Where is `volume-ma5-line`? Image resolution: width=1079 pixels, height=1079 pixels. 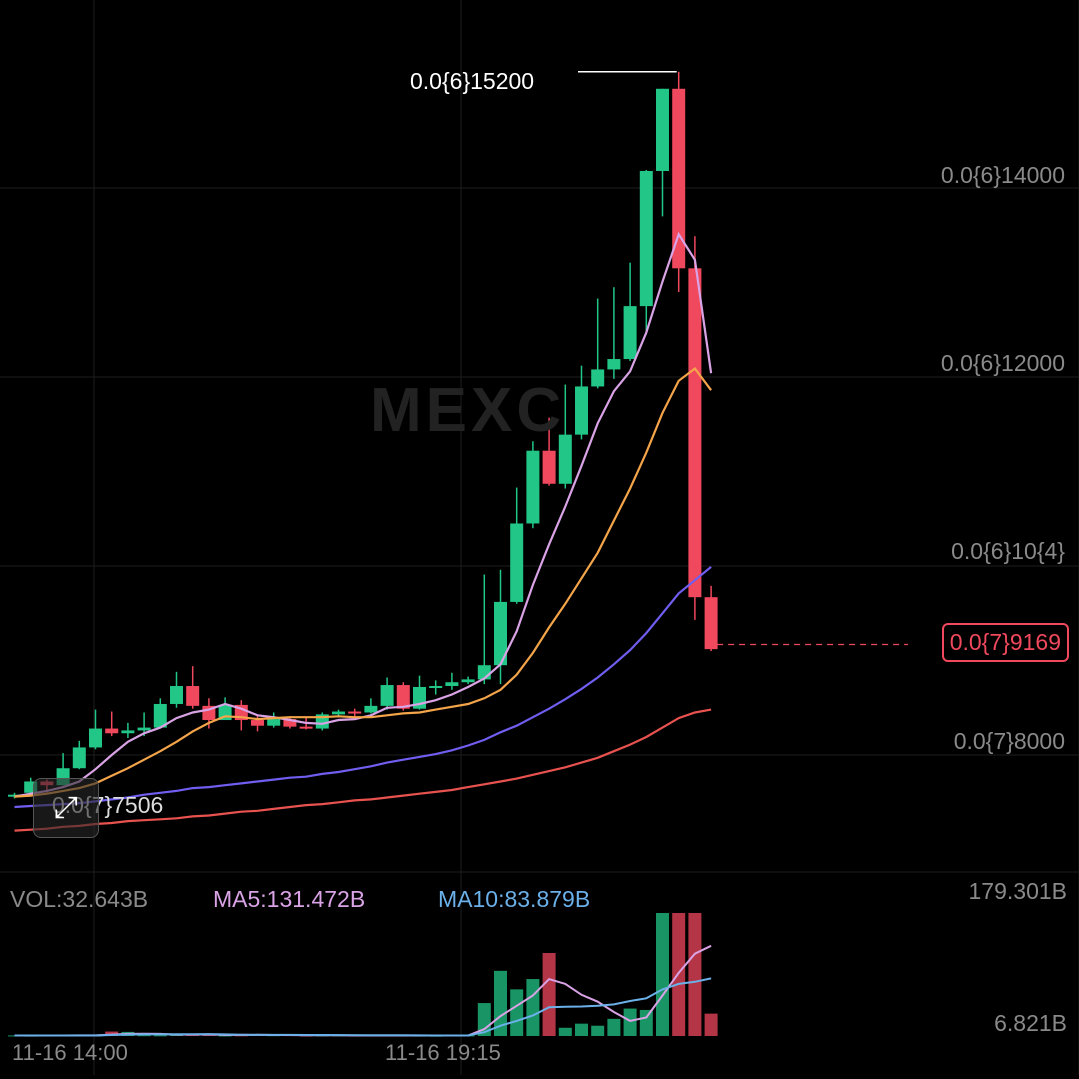
volume-ma5-line is located at coordinates (363, 990).